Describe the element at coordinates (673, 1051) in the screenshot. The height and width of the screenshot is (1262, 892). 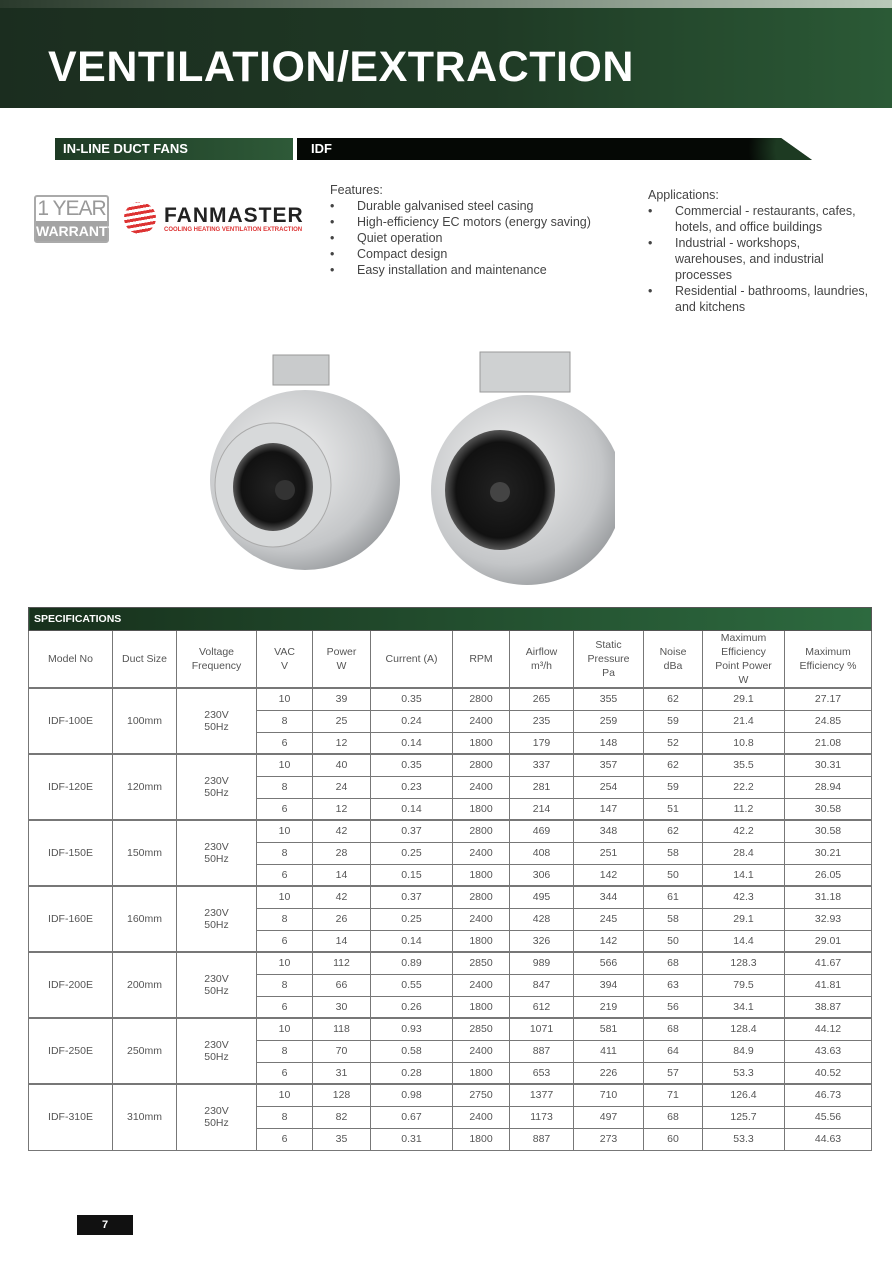
I see `table-cell: 64` at that location.